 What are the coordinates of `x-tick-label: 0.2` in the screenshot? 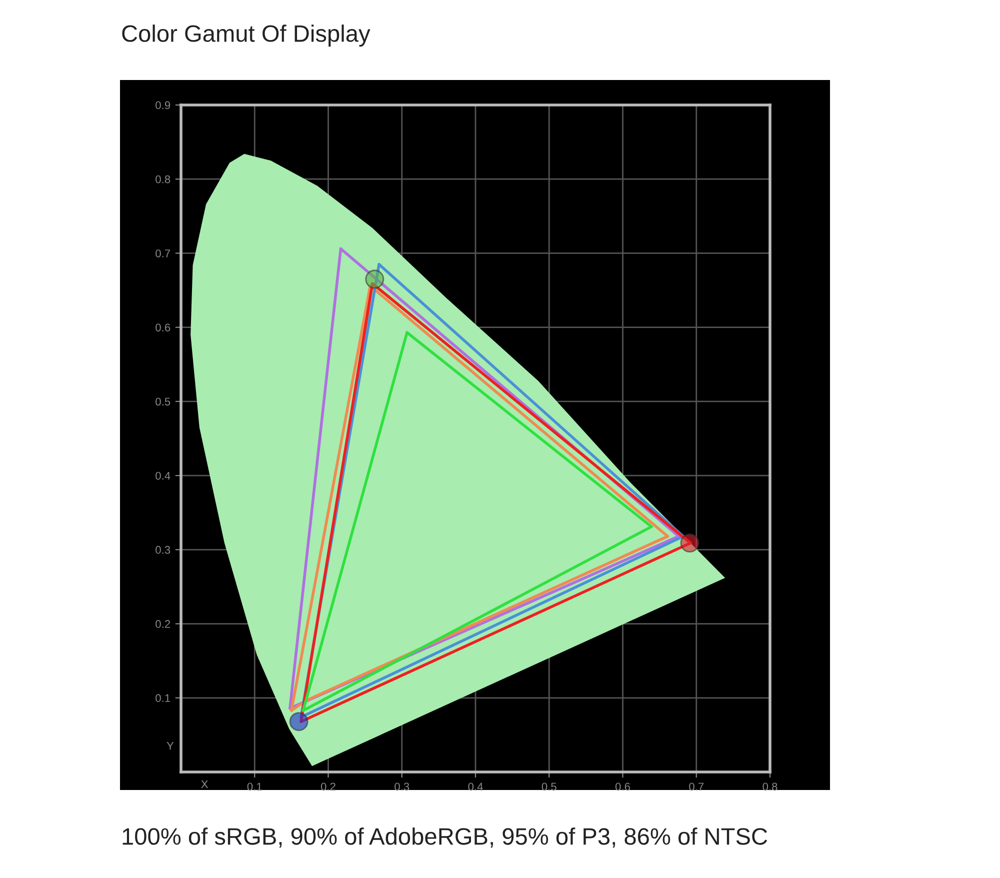 It's located at (328, 786).